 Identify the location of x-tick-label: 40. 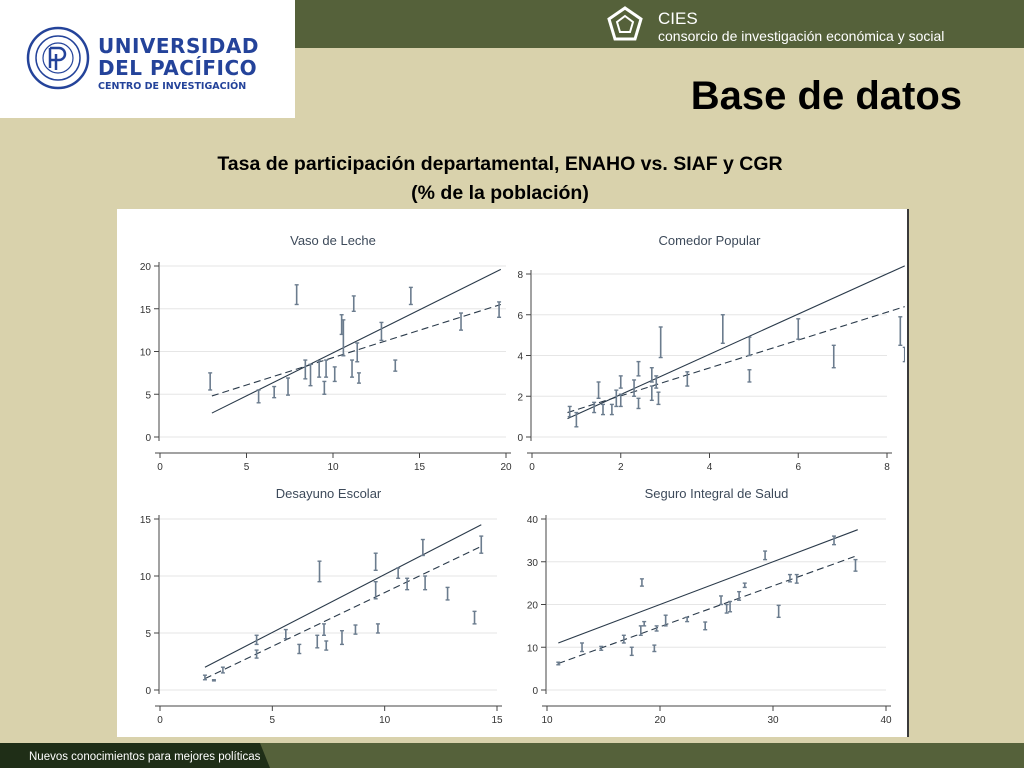
(886, 720).